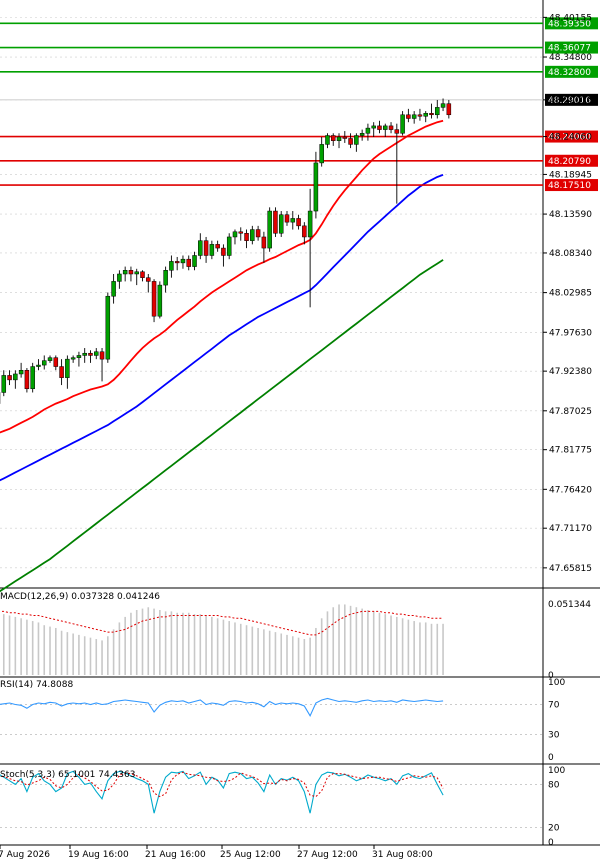 The image size is (600, 863). What do you see at coordinates (222, 623) in the screenshot?
I see `macd-signal-line` at bounding box center [222, 623].